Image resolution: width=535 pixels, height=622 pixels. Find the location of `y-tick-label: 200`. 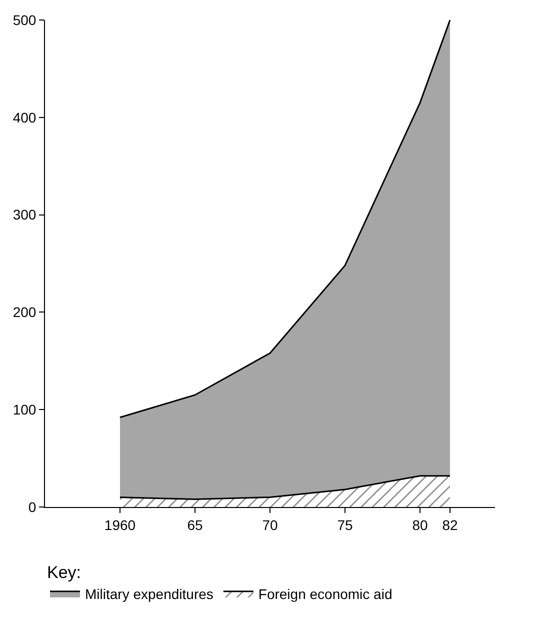

y-tick-label: 200 is located at coordinates (24, 312).